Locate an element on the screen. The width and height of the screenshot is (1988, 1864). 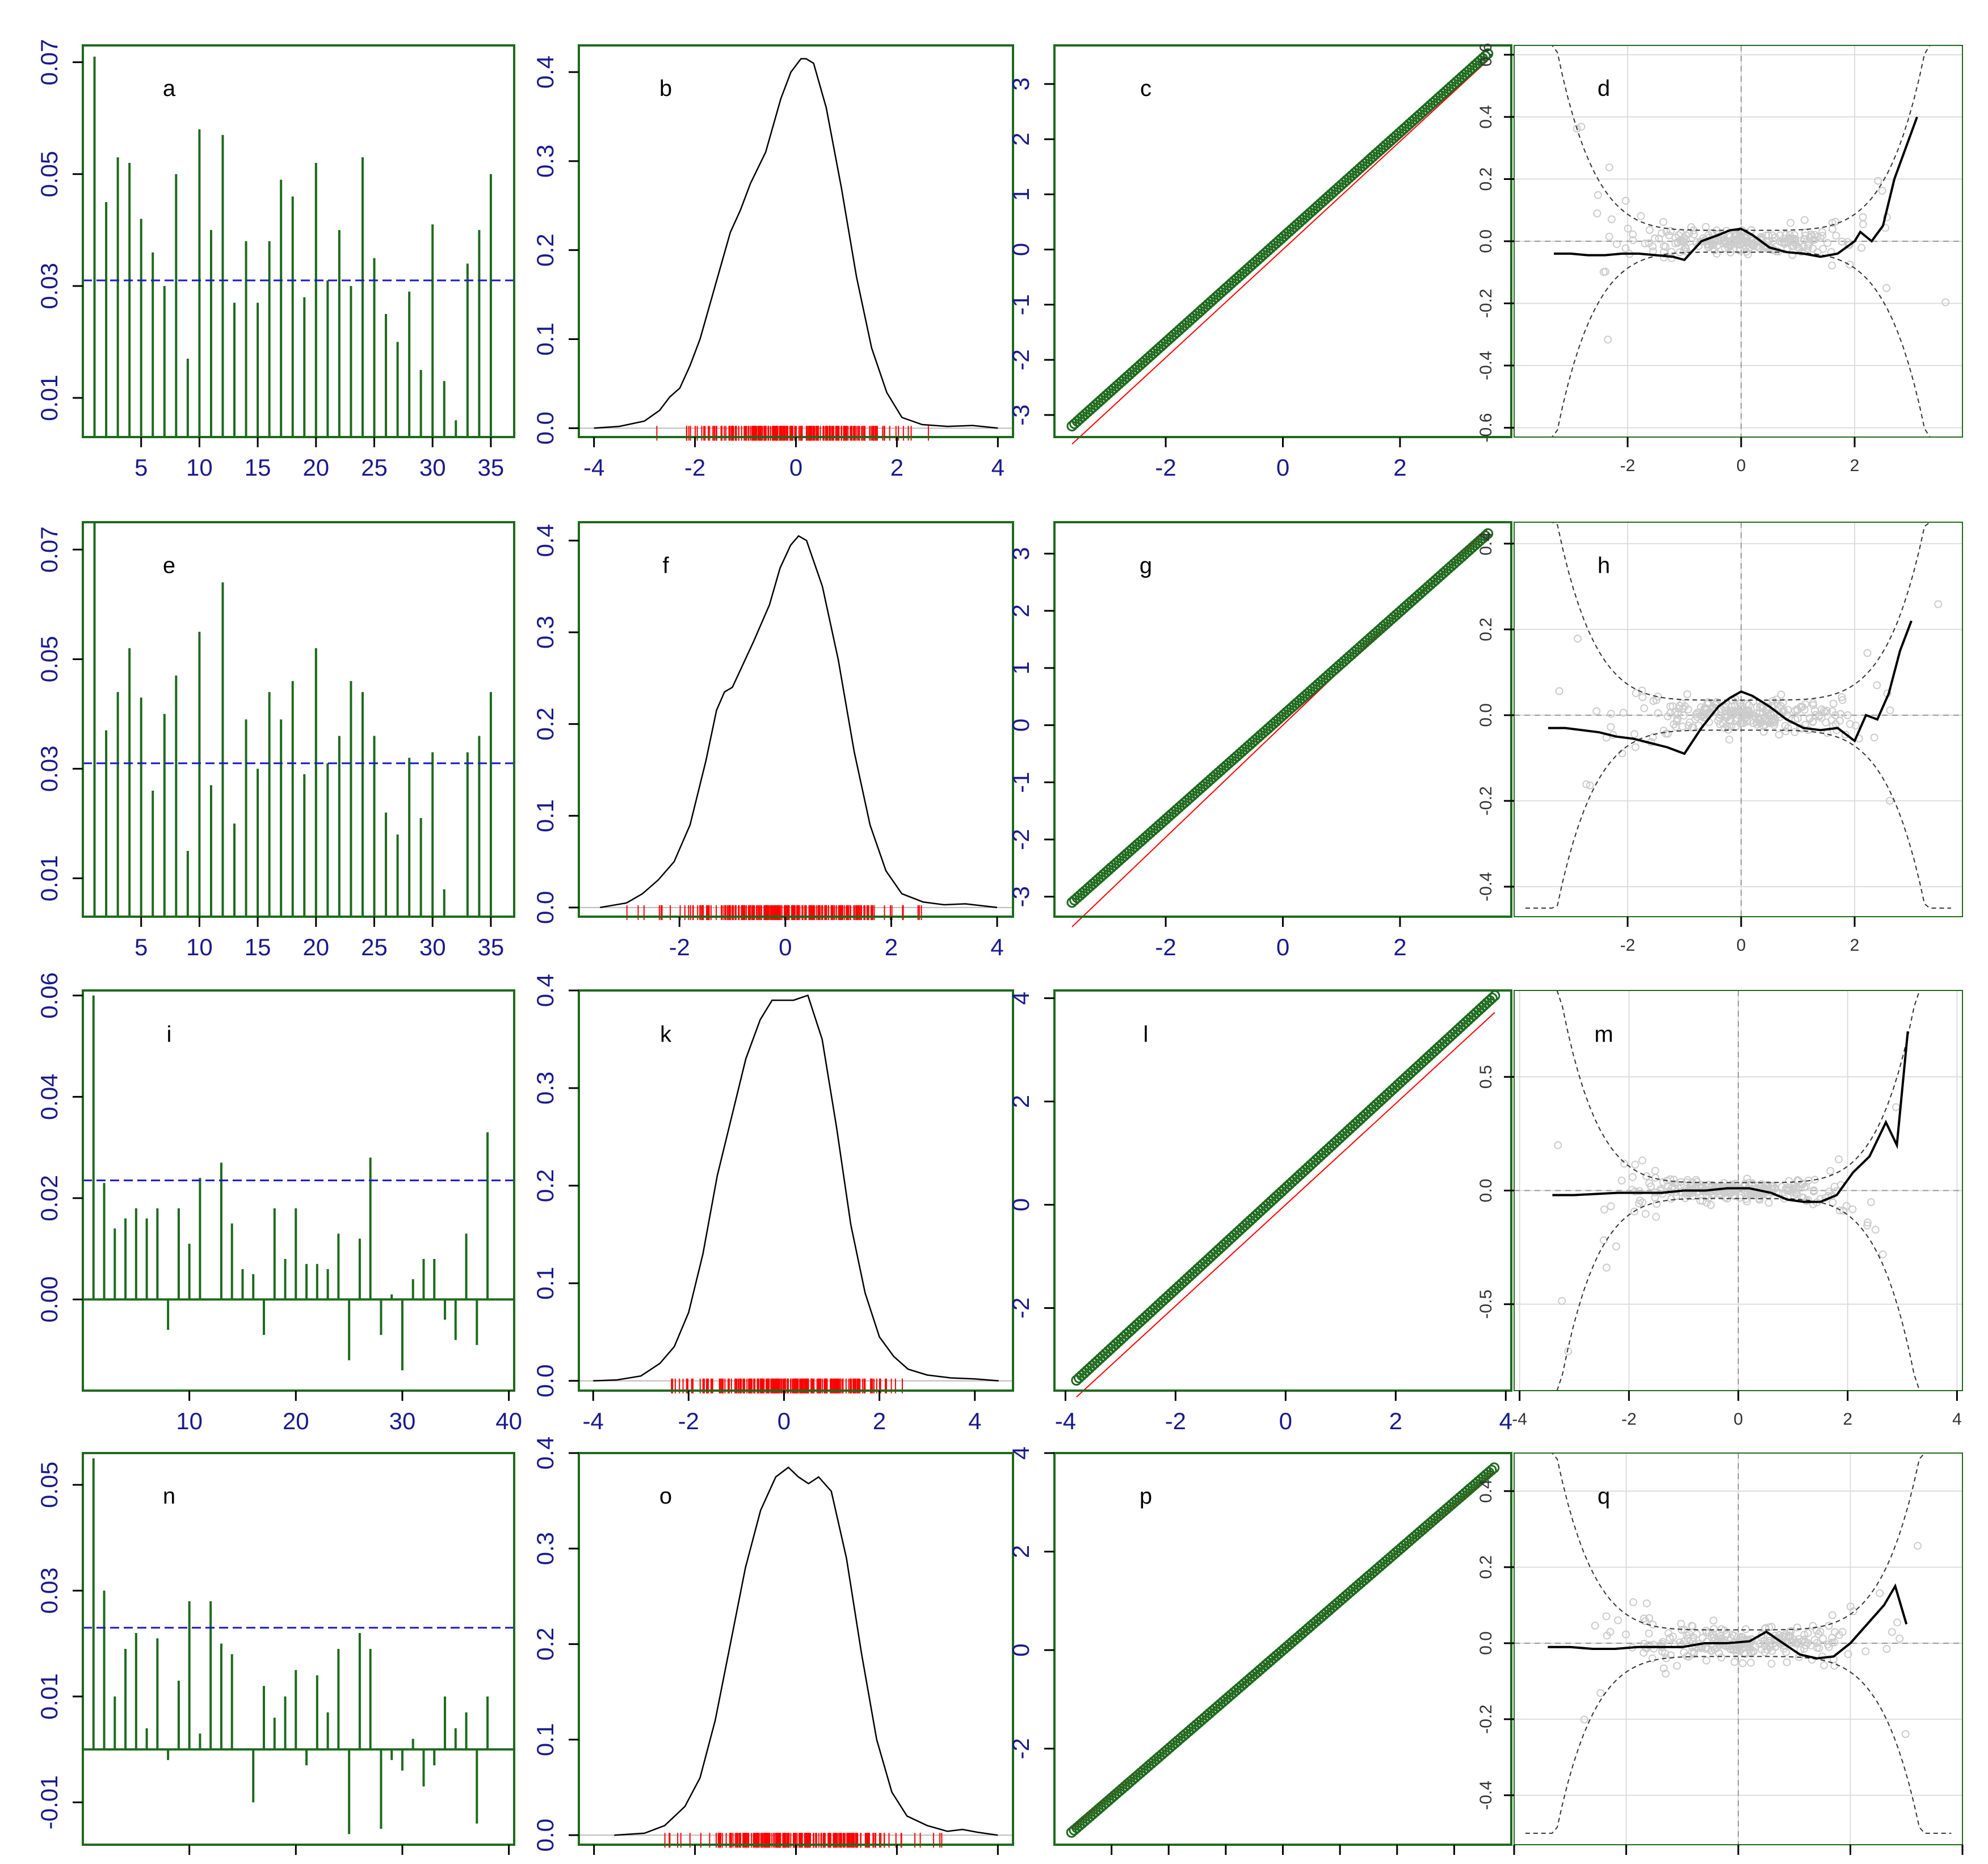
panel-letter: o is located at coordinates (665, 1496).